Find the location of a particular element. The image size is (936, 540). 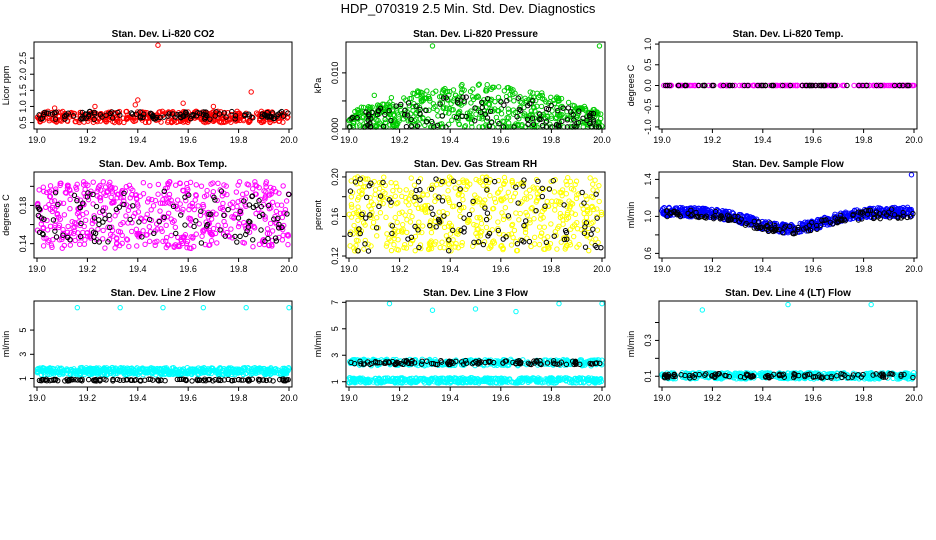

y-tick-label: 0.0 is located at coordinates (648, 85).